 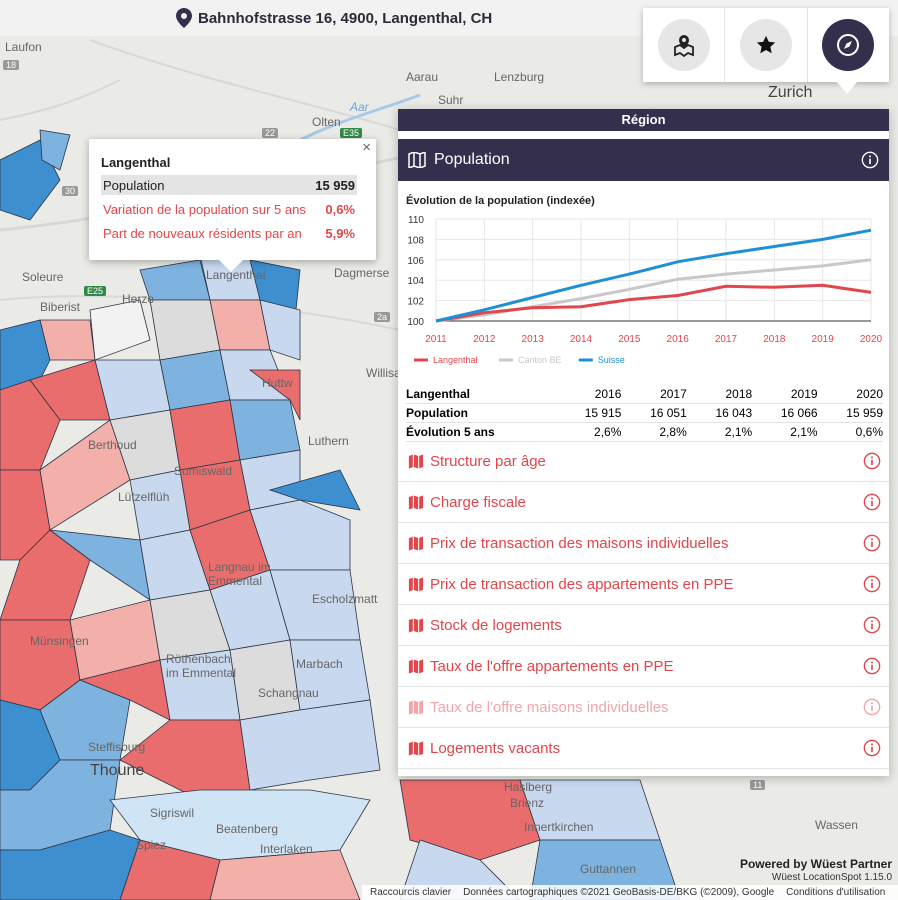 I want to click on map-label: Lenzburg, so click(x=519, y=77).